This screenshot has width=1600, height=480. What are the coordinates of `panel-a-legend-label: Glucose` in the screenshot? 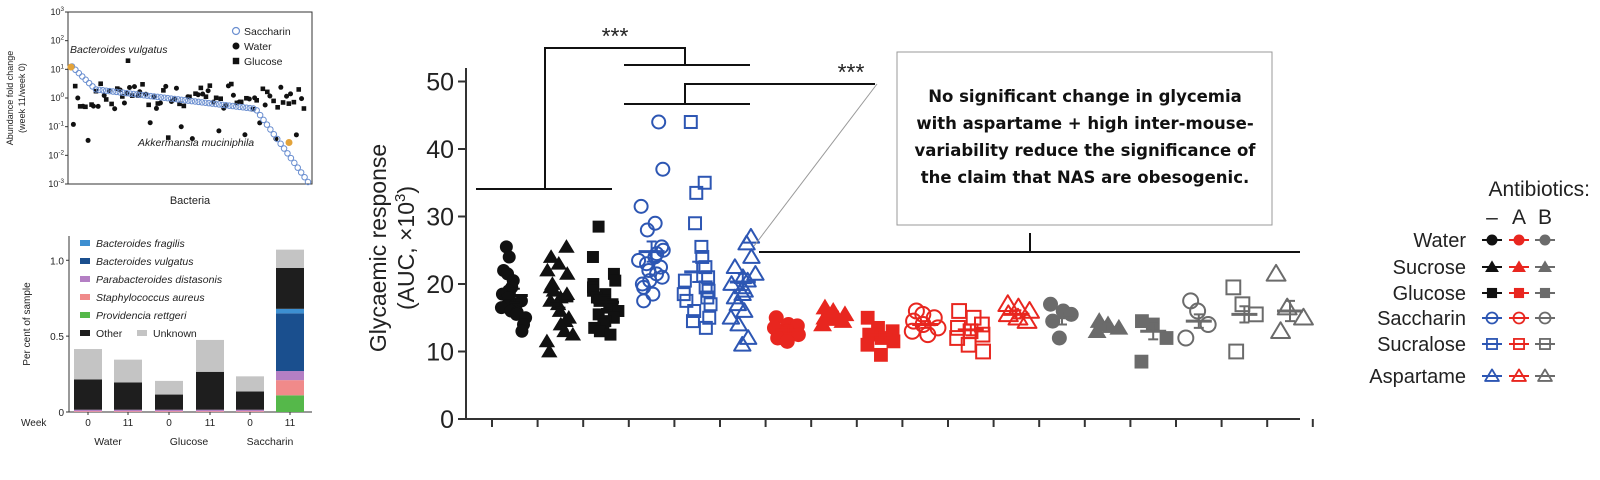 It's located at (263, 62).